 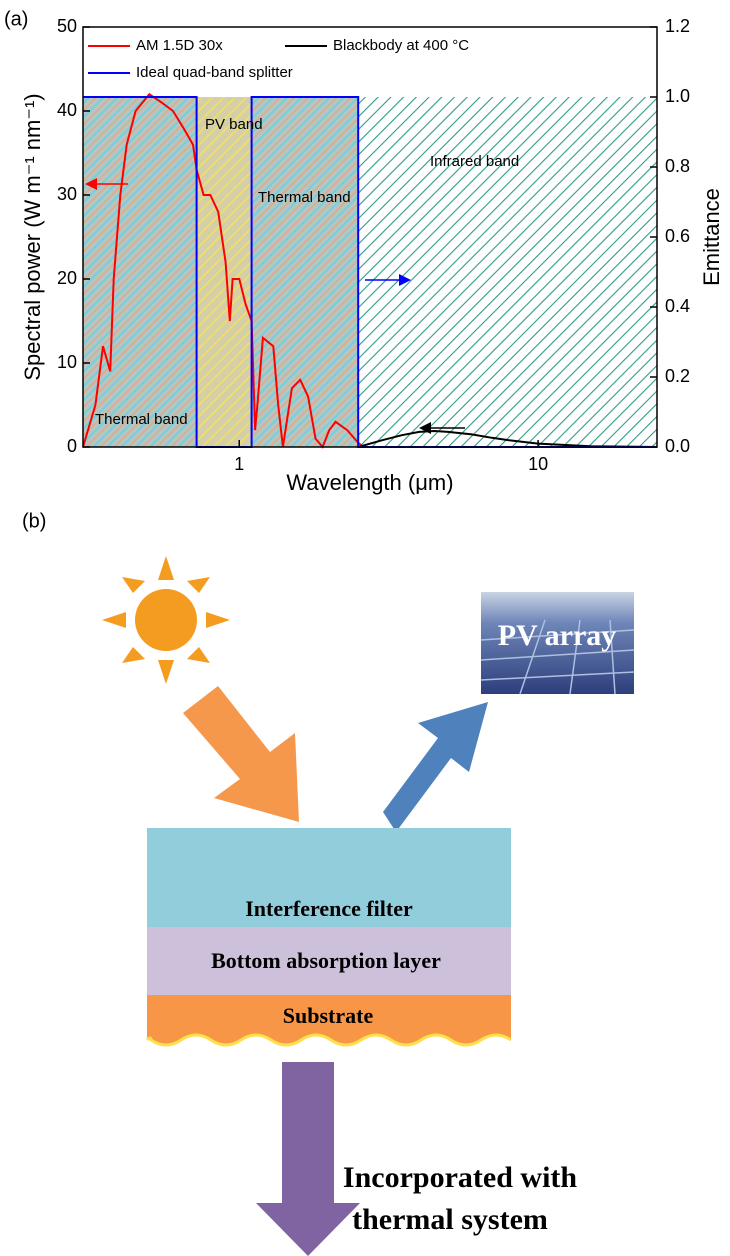 I want to click on y-tick-label: 30, so click(x=67, y=194).